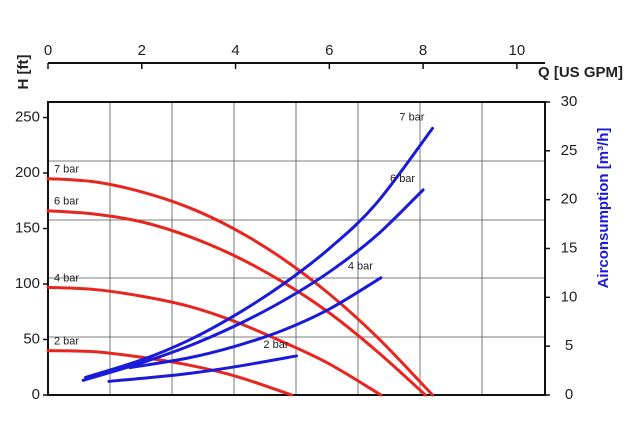 The width and height of the screenshot is (640, 440). Describe the element at coordinates (48, 50) in the screenshot. I see `x-tick-label: 0` at that location.